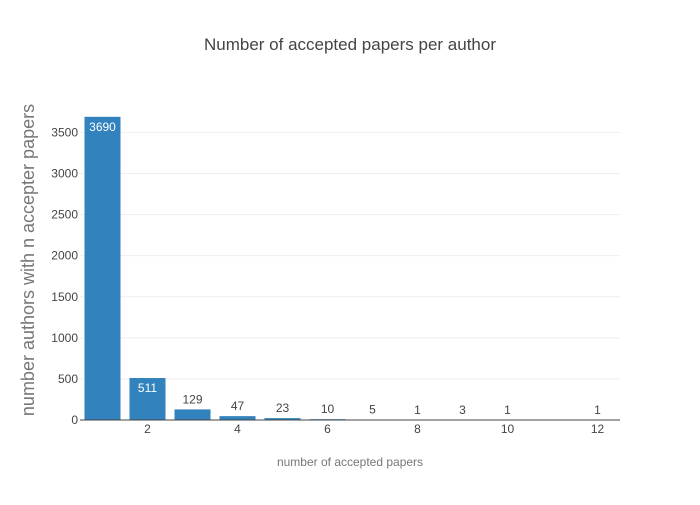 This screenshot has height=505, width=700. What do you see at coordinates (102, 127) in the screenshot?
I see `bar-value-label: 3690` at bounding box center [102, 127].